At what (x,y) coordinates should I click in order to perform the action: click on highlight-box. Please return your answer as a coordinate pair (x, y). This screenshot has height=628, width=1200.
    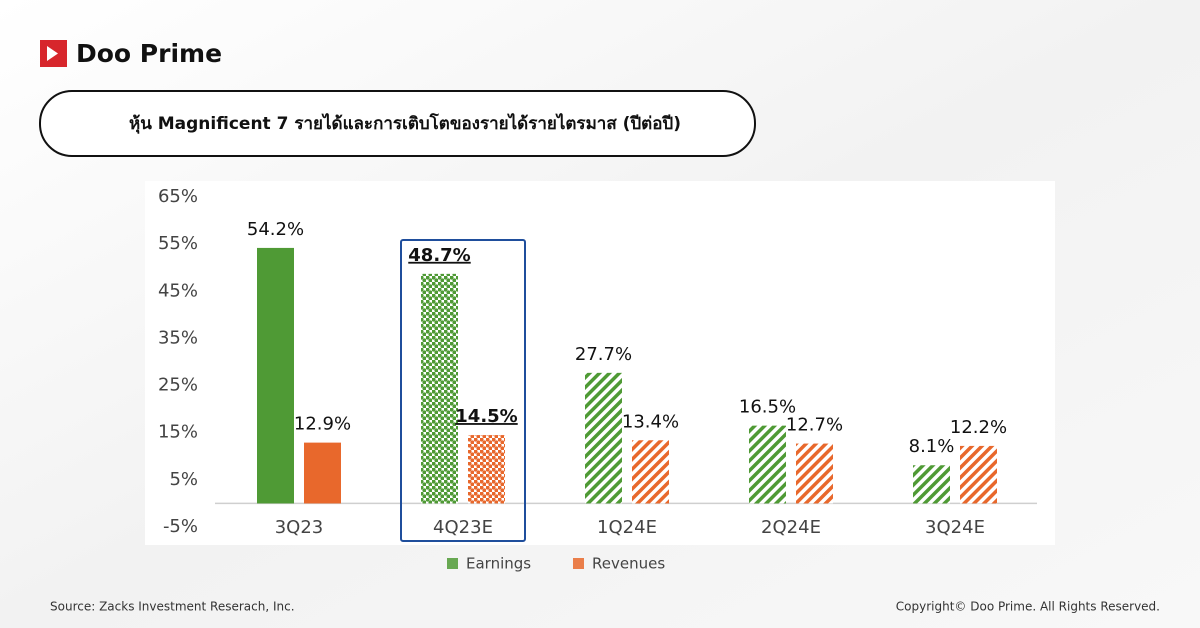
    Looking at the image, I should click on (463, 390).